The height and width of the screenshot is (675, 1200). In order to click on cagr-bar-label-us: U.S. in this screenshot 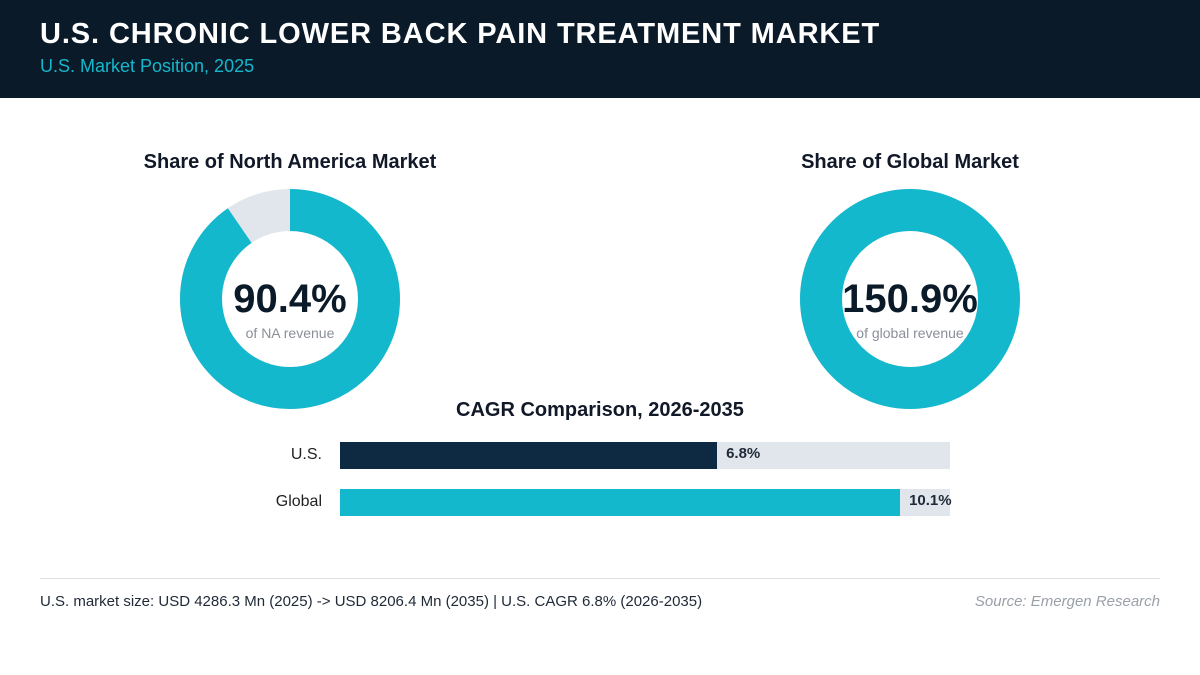, I will do `click(306, 454)`.